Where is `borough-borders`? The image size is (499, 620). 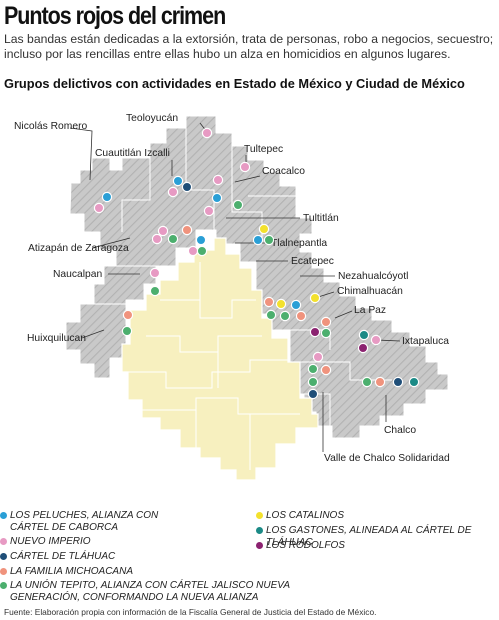
borough-borders is located at coordinates (214, 366).